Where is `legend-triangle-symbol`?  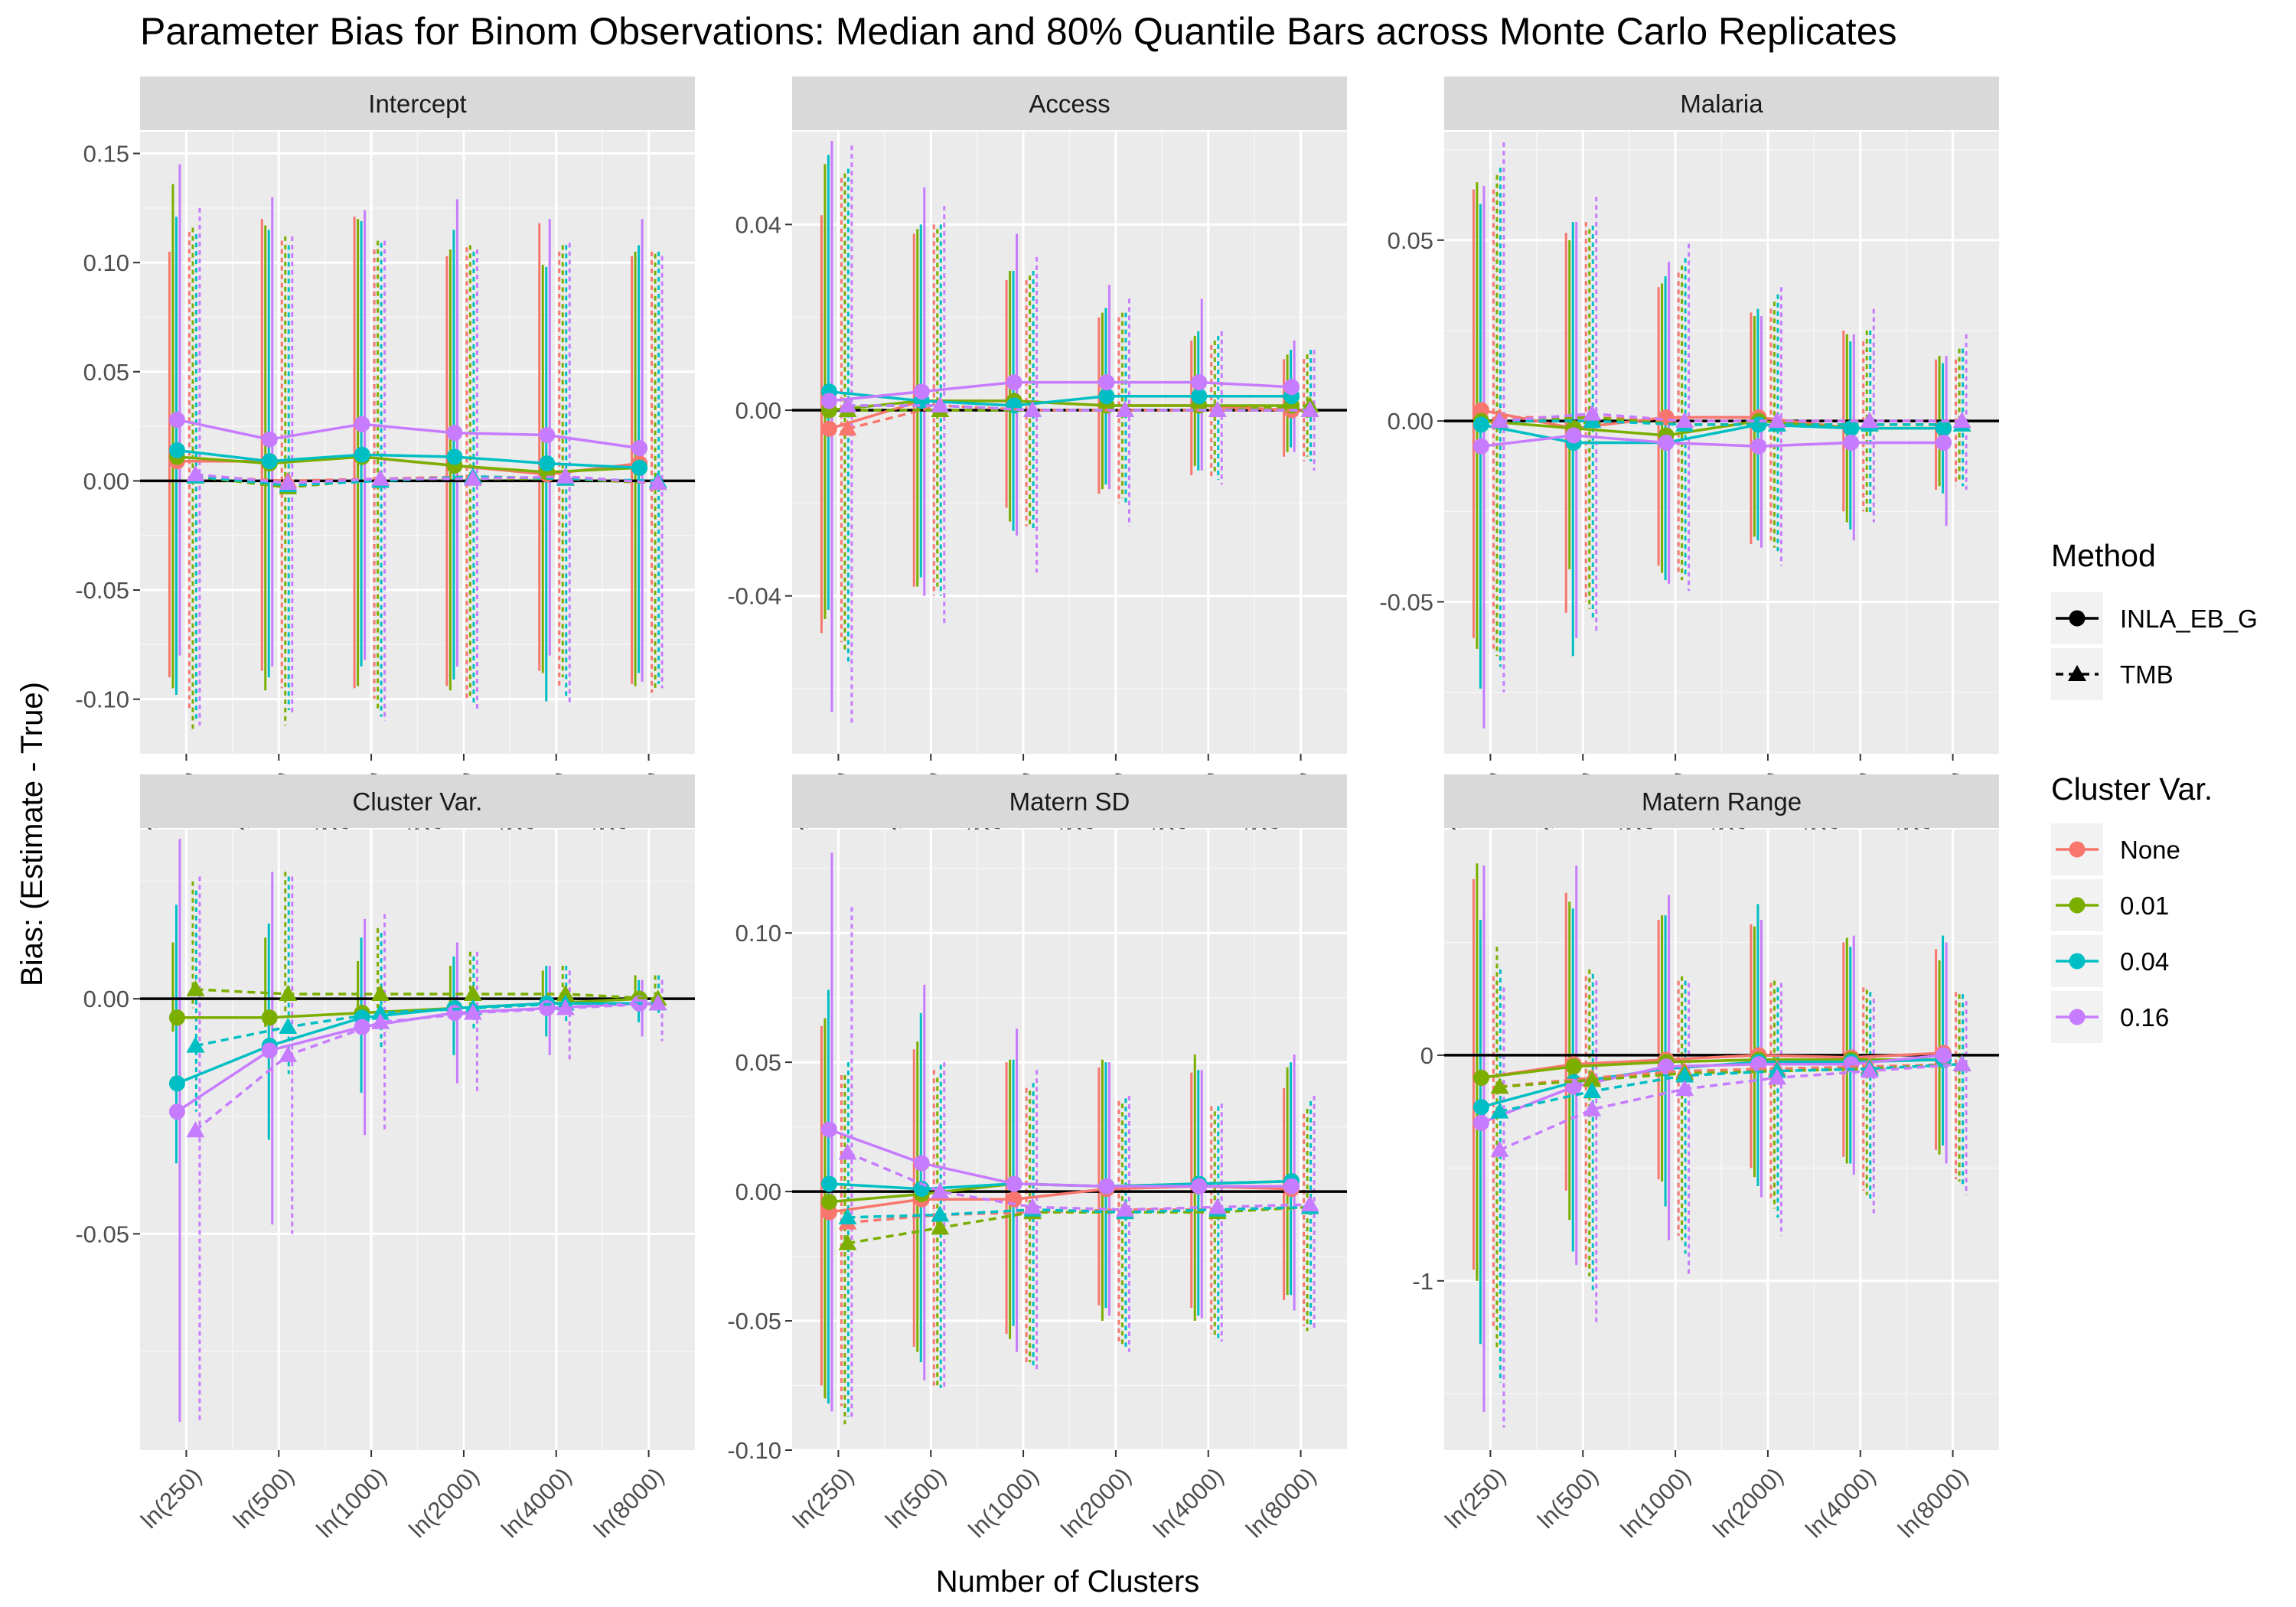
legend-triangle-symbol is located at coordinates (2077, 673).